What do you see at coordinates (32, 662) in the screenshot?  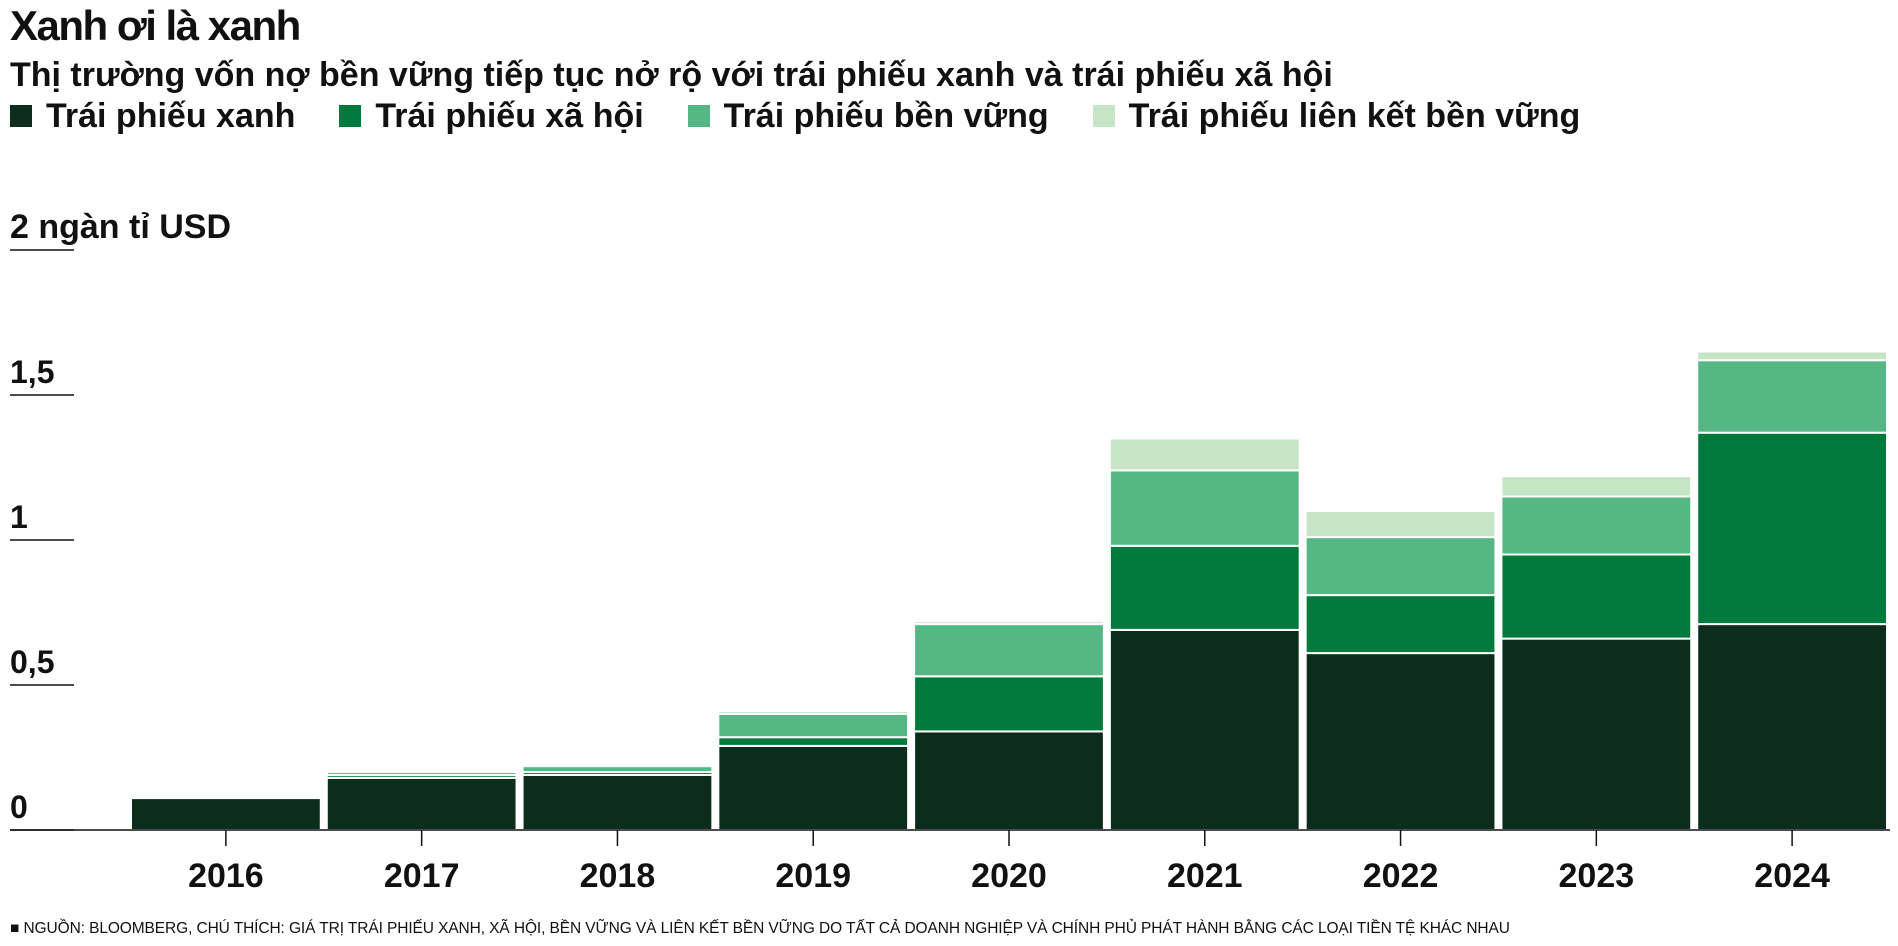 I see `y-tick-label: 0,5` at bounding box center [32, 662].